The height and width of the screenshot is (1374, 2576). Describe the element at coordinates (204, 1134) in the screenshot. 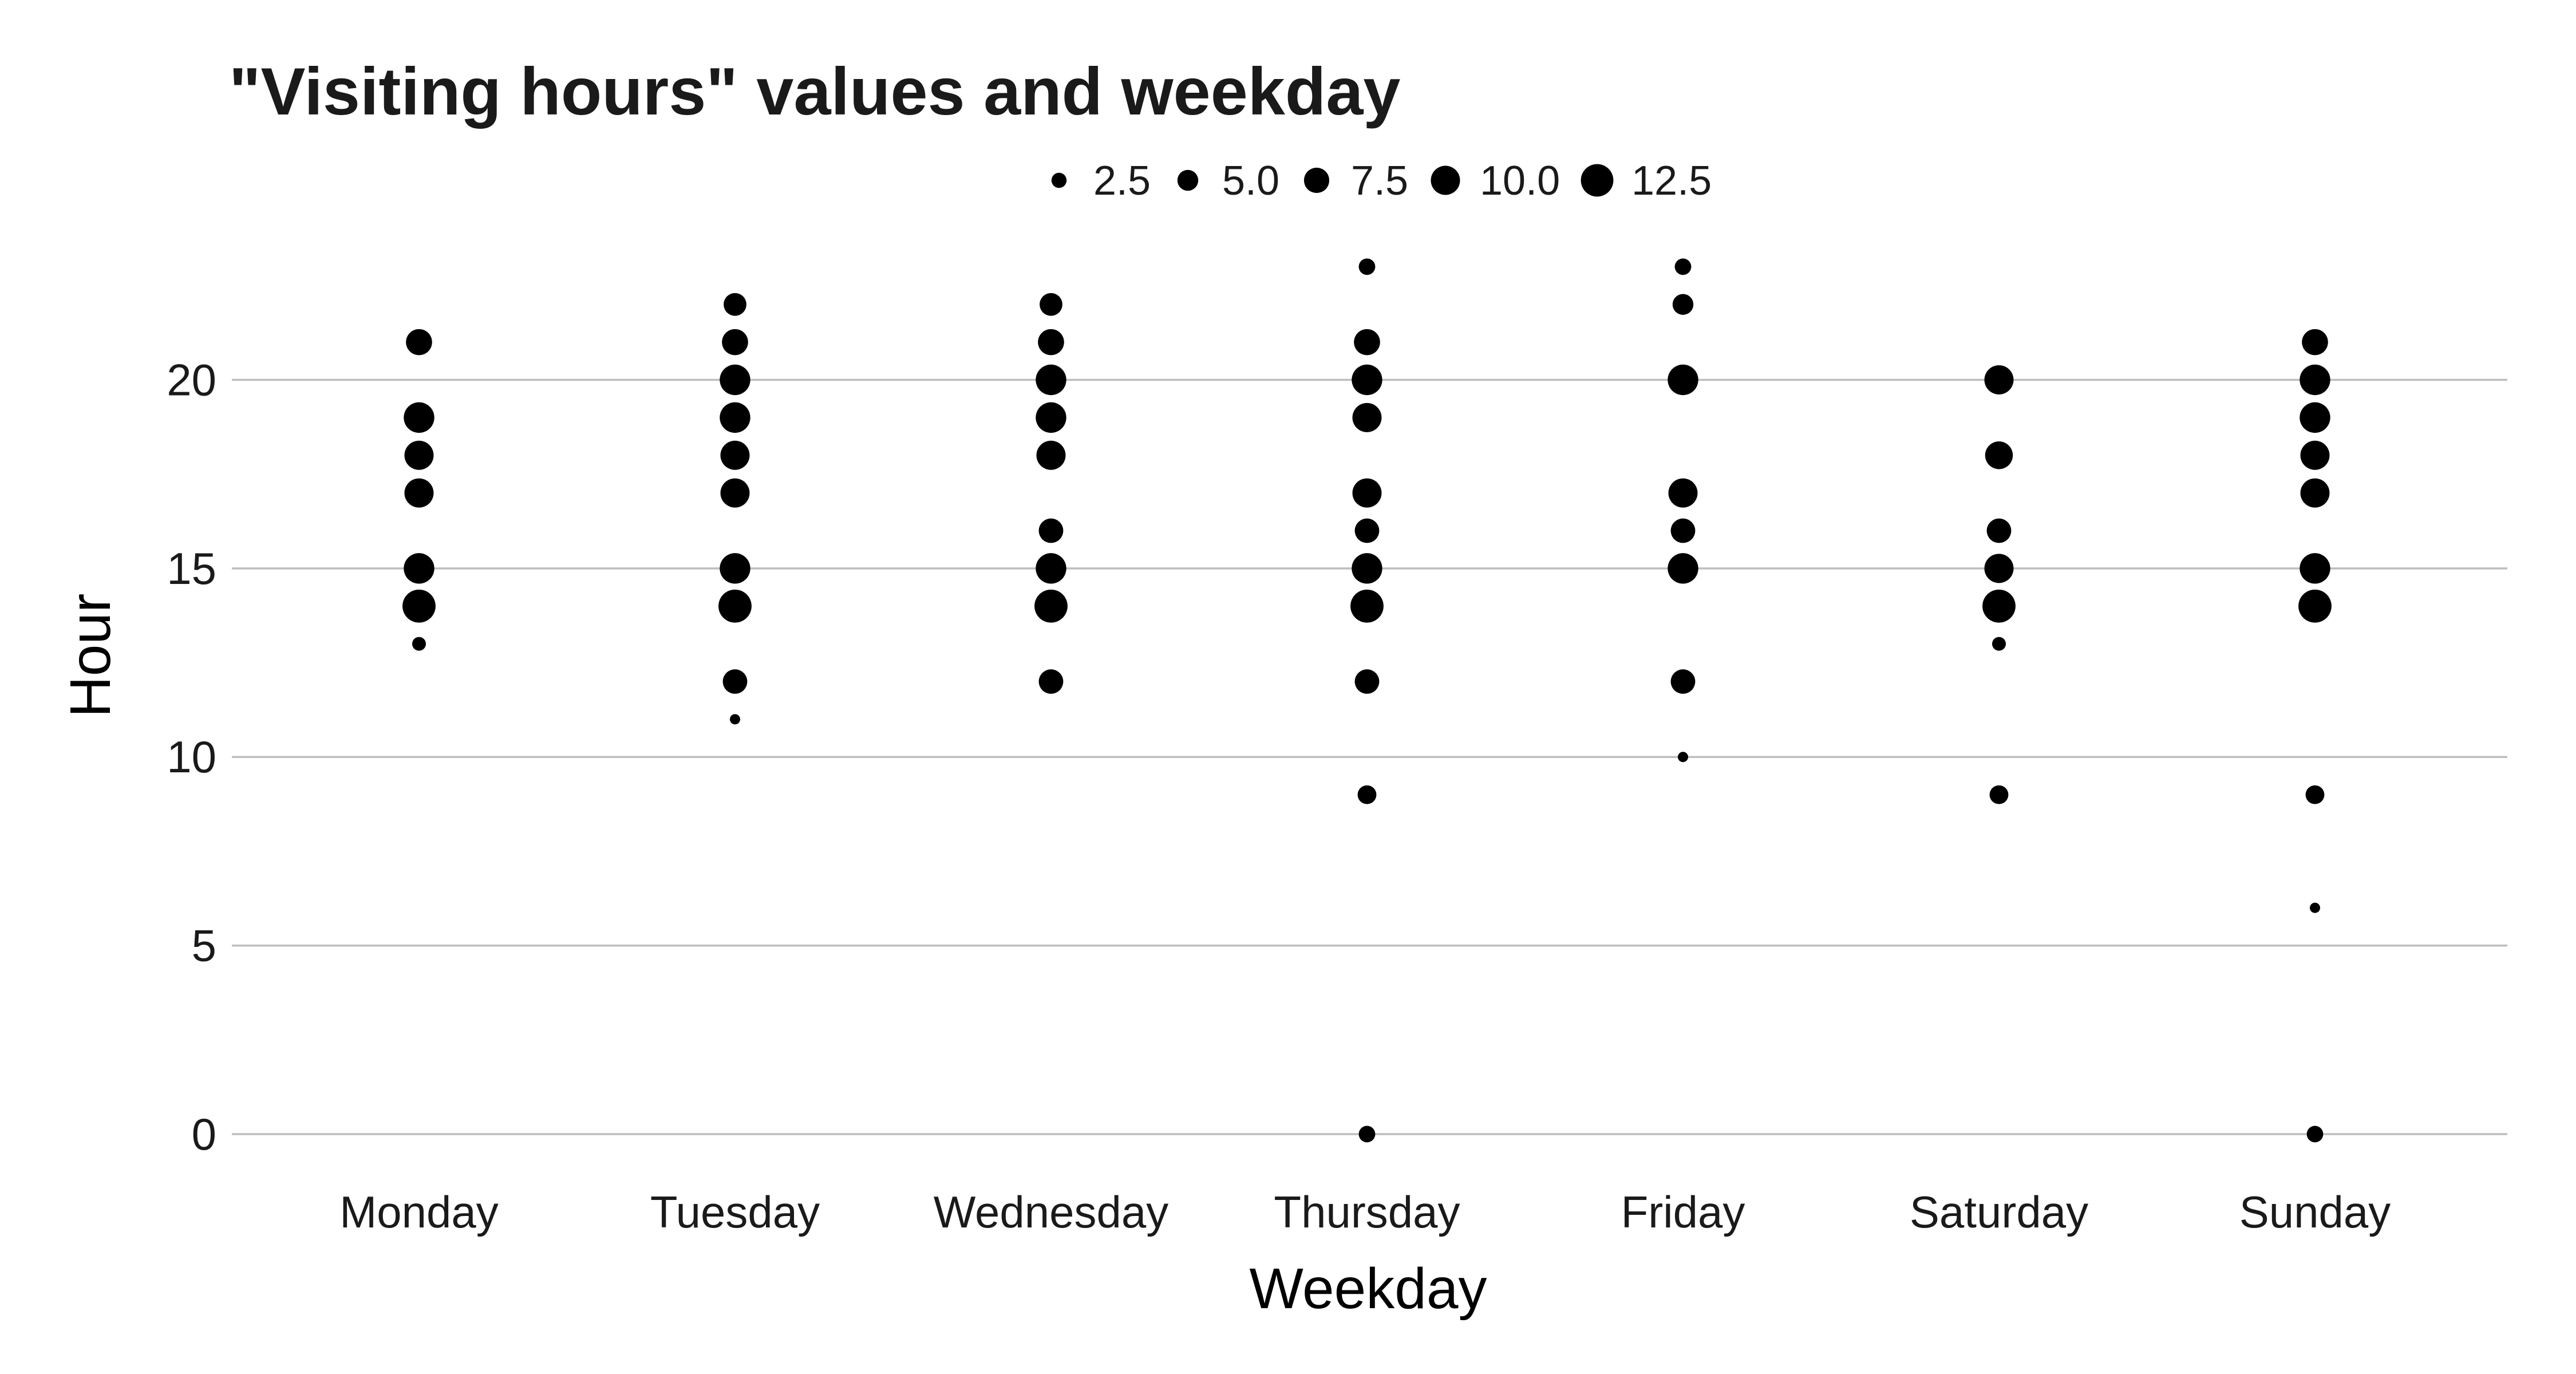

I see `y-tick-label: 0` at that location.